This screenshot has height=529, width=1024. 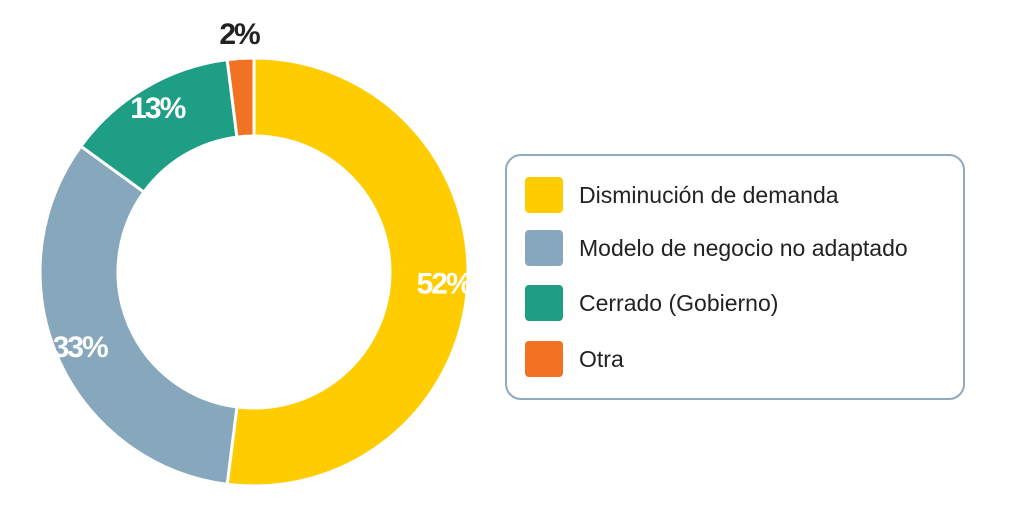 What do you see at coordinates (157, 108) in the screenshot?
I see `slice-value-label: 13%` at bounding box center [157, 108].